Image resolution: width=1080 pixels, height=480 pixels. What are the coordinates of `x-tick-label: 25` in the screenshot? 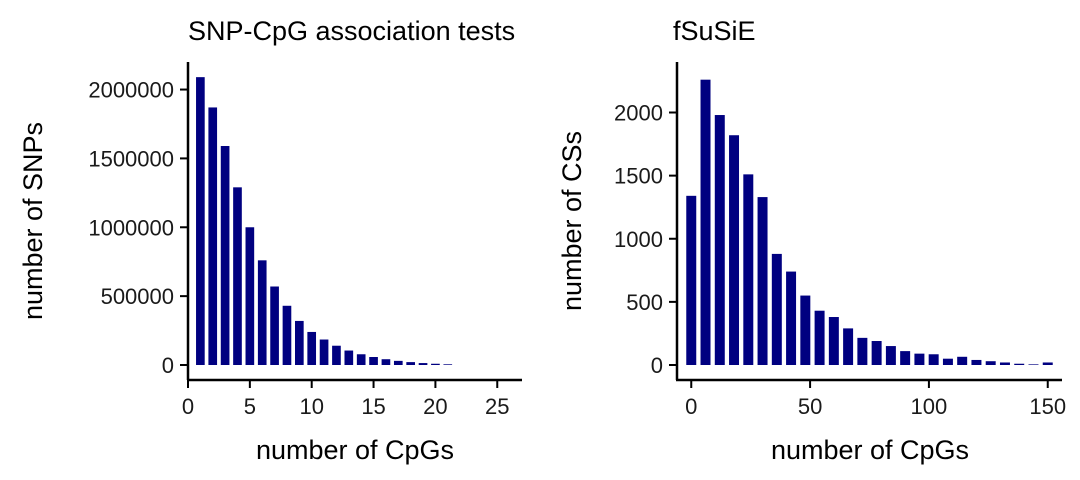 It's located at (497, 406).